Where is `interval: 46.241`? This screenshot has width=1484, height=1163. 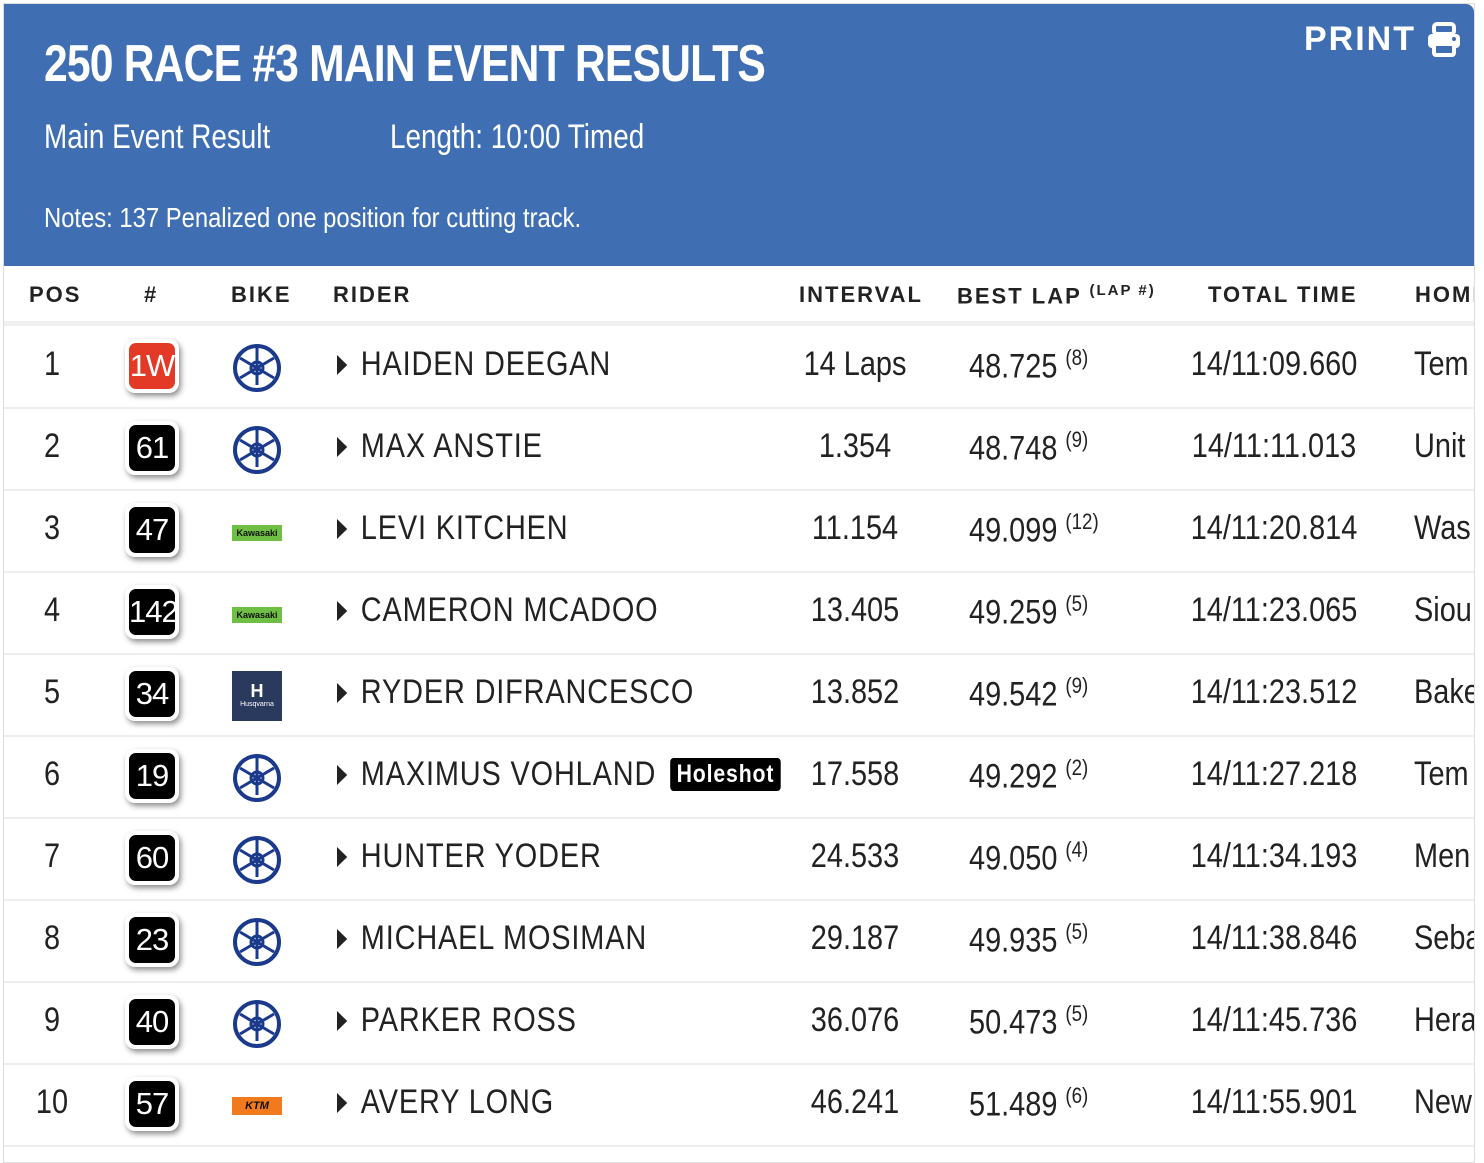
interval: 46.241 is located at coordinates (855, 1102).